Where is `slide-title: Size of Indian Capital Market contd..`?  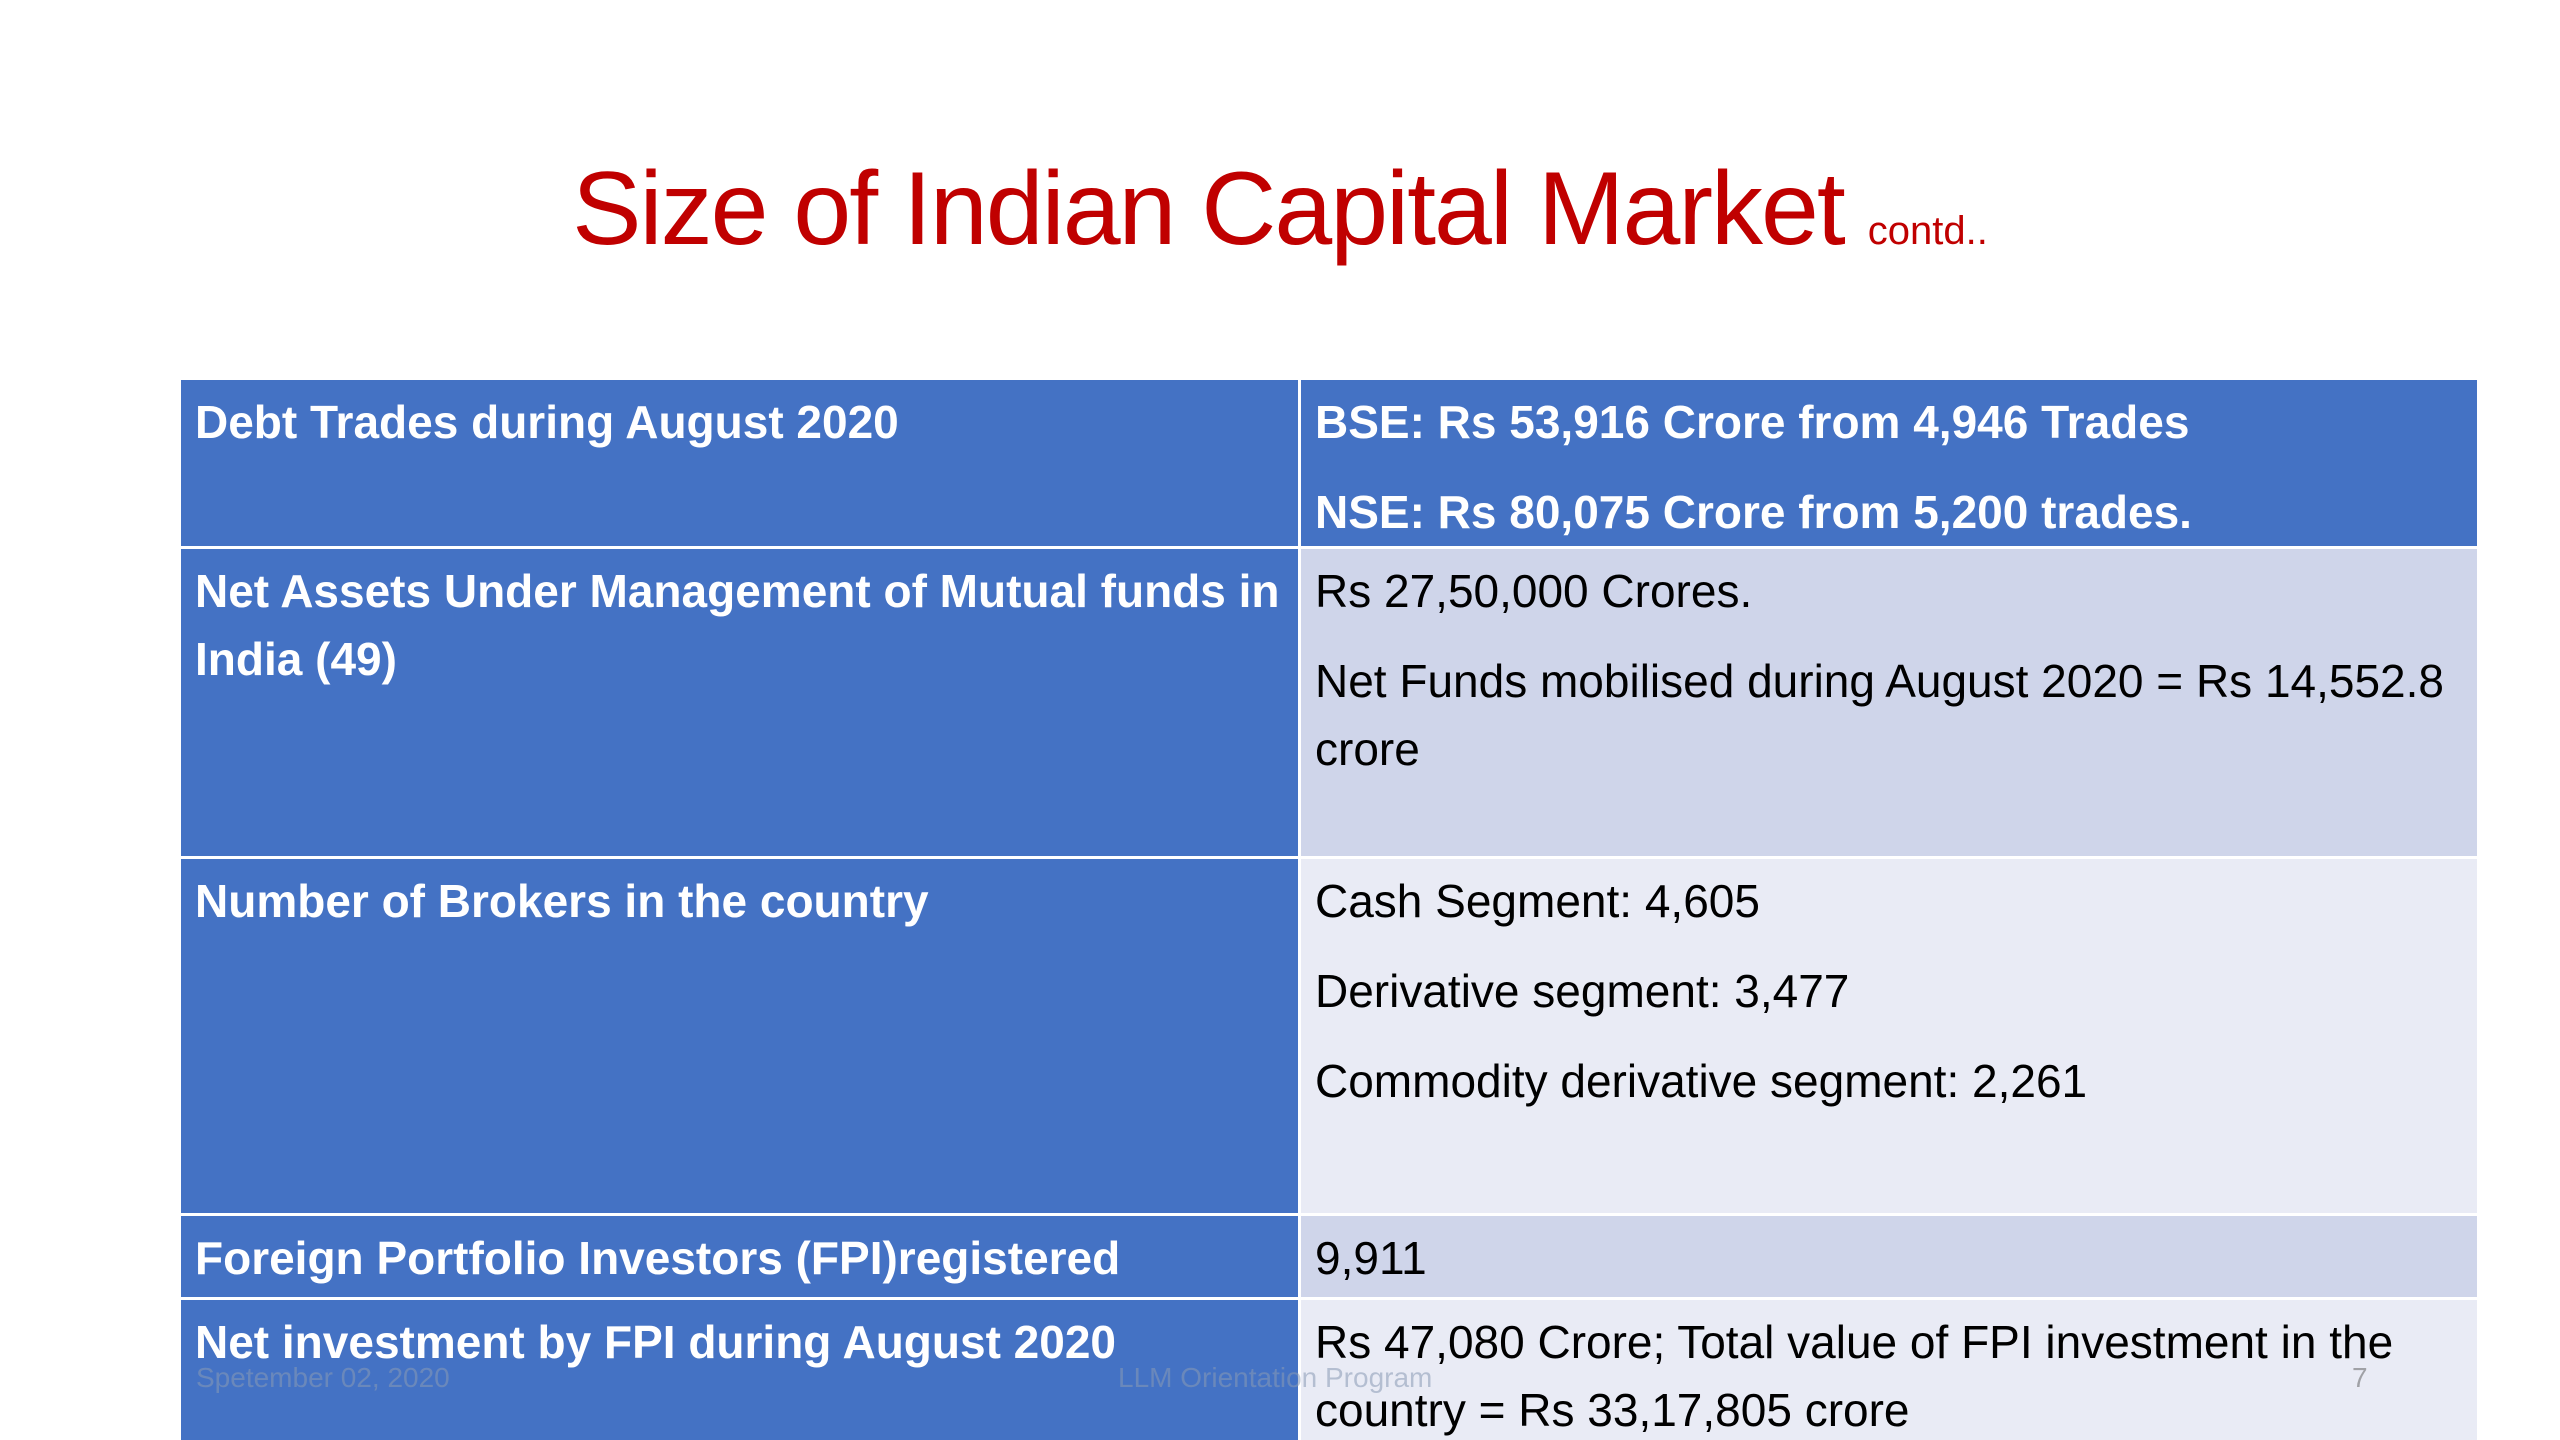 slide-title: Size of Indian Capital Market contd.. is located at coordinates (1280, 209).